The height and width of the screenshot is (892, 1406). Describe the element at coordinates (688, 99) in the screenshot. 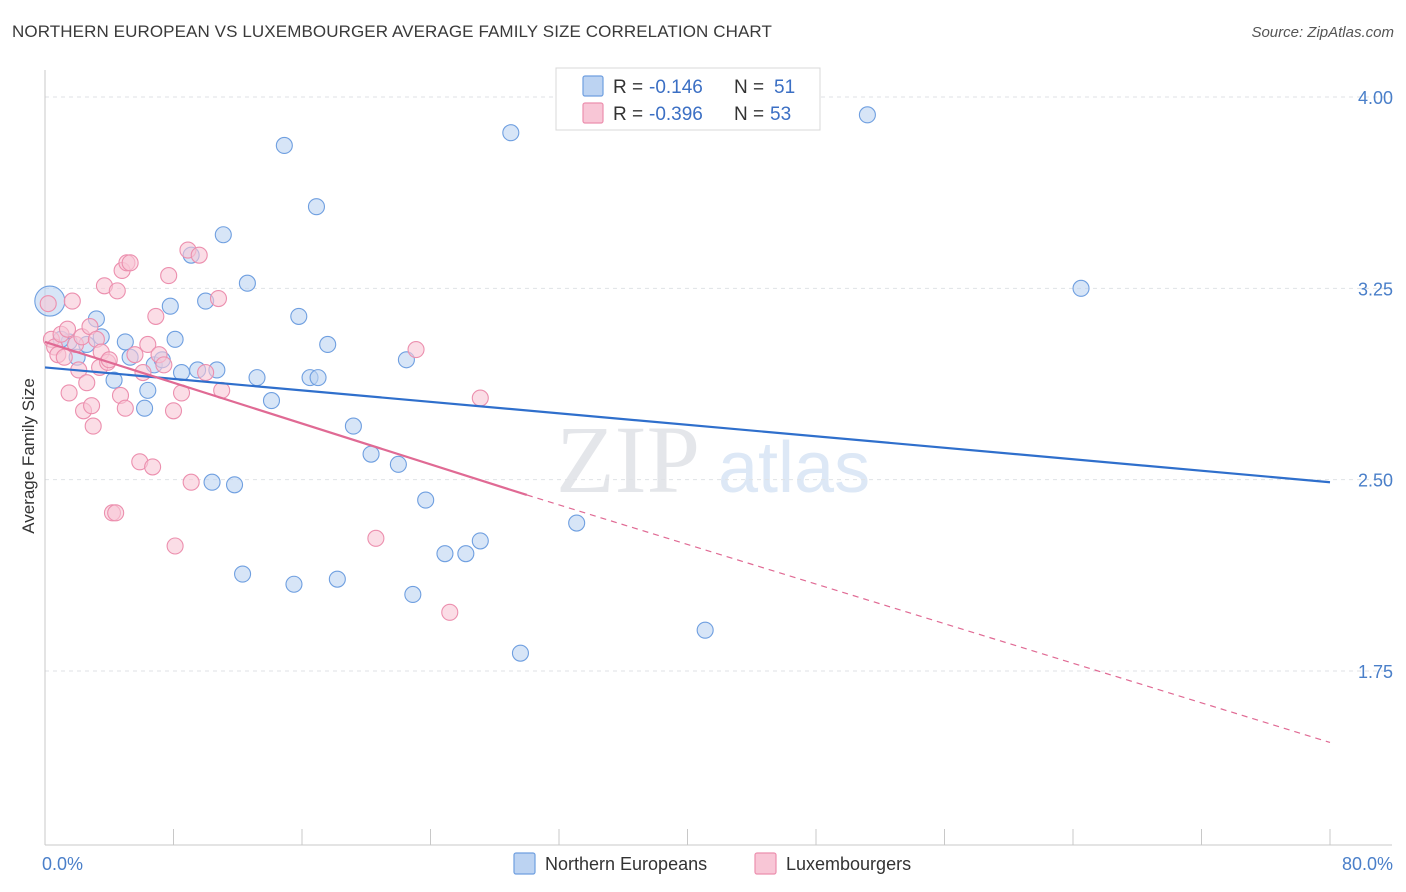

I see `stats-box: R = -0.146 N = 51 R = -0.396 N = 53` at that location.